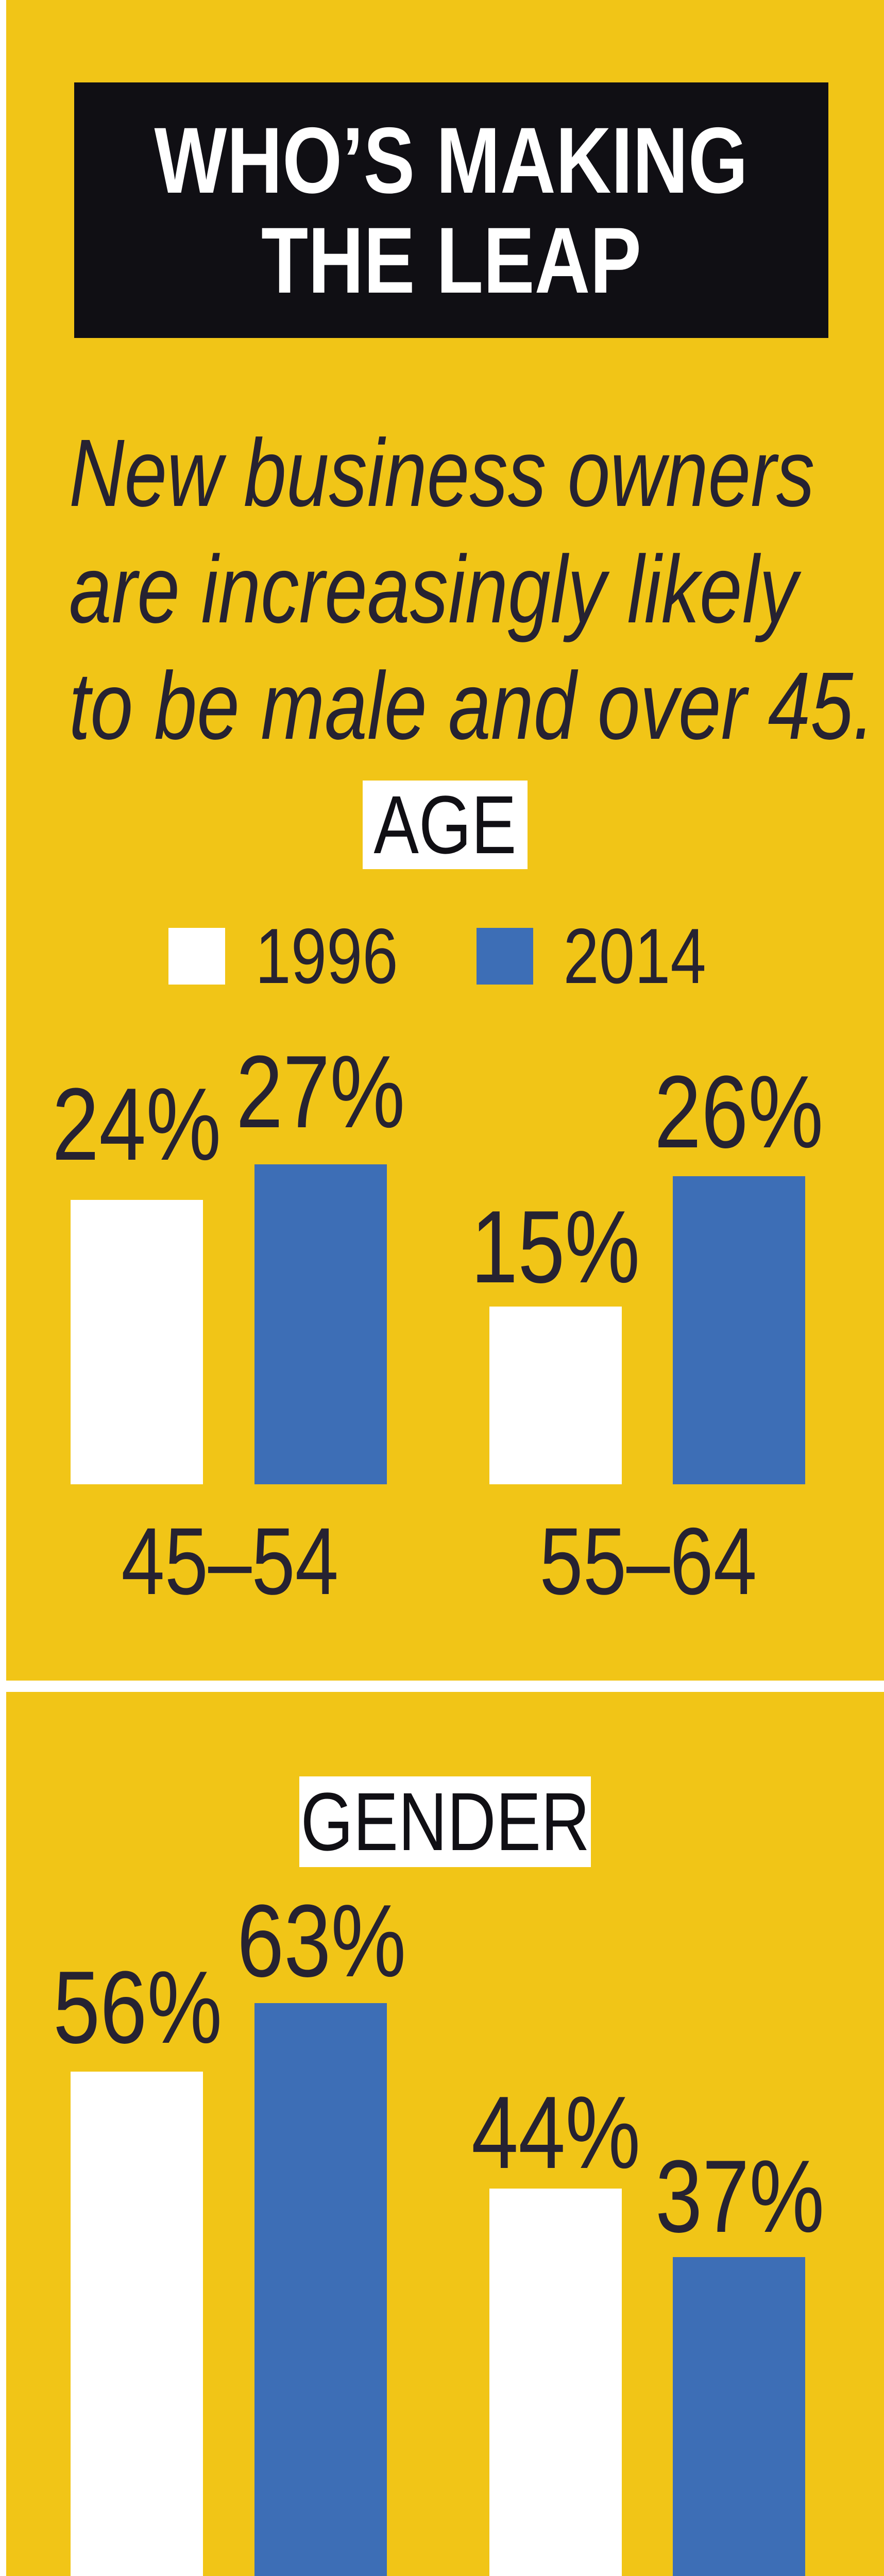 The image size is (884, 2576). What do you see at coordinates (138, 2007) in the screenshot?
I see `value-label-gender-1996-men: 56%` at bounding box center [138, 2007].